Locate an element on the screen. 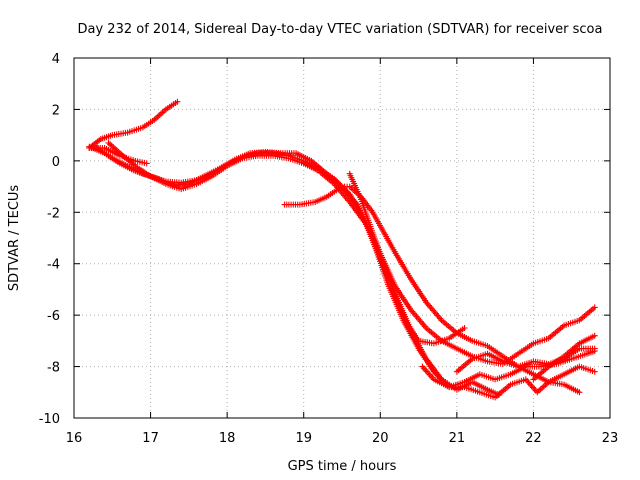 The image size is (640, 480). y-tick-label: -10 is located at coordinates (49, 419).